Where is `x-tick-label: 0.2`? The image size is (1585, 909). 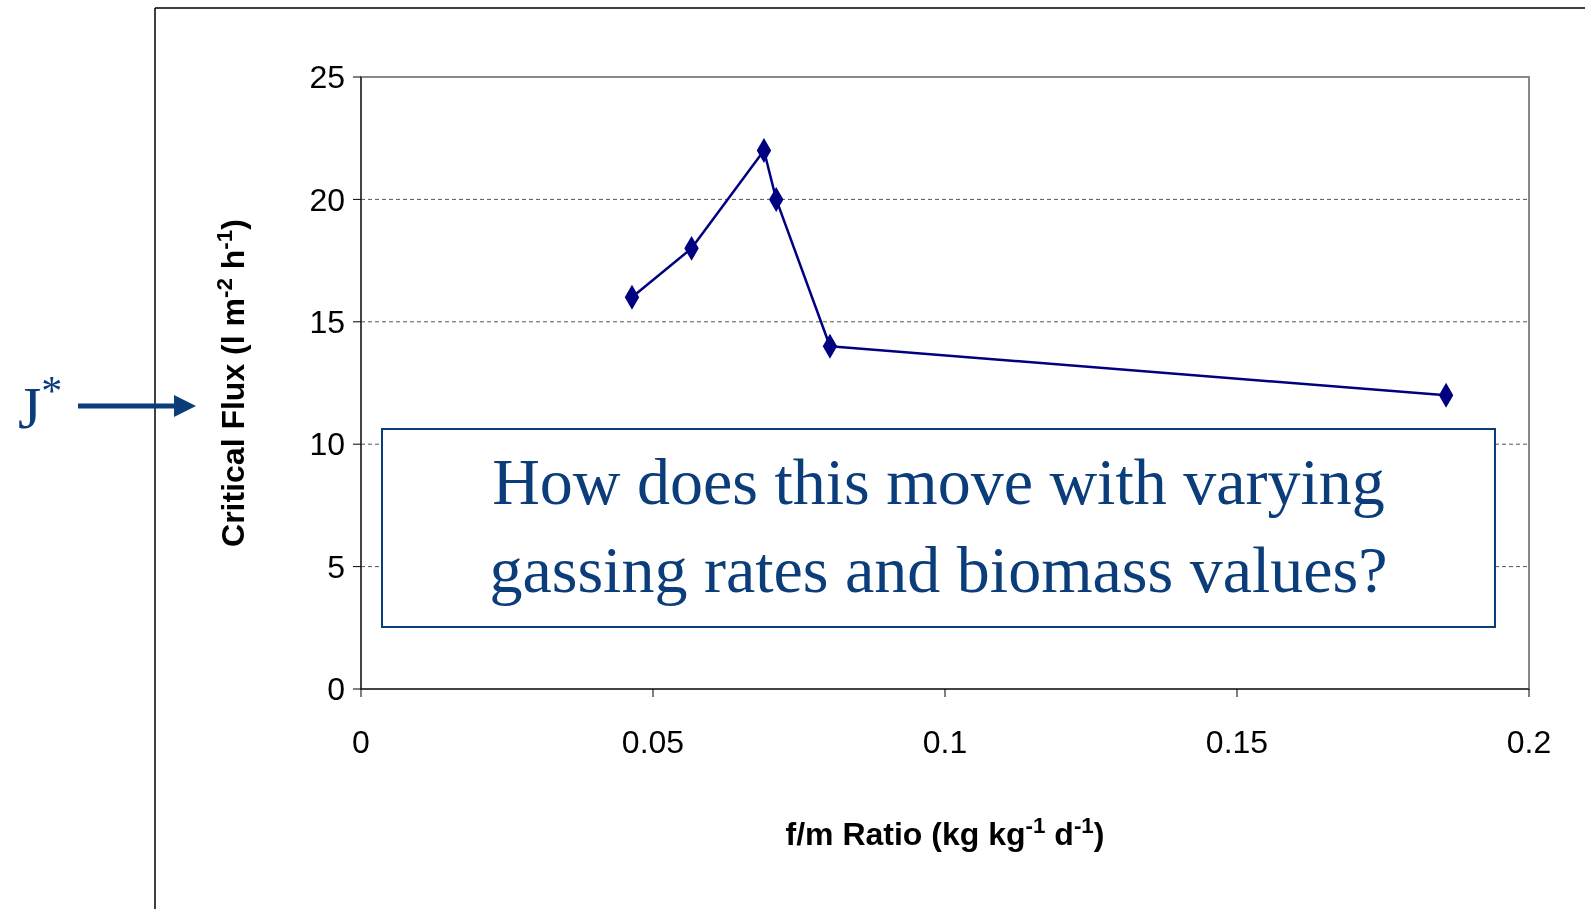
x-tick-label: 0.2 is located at coordinates (1529, 742).